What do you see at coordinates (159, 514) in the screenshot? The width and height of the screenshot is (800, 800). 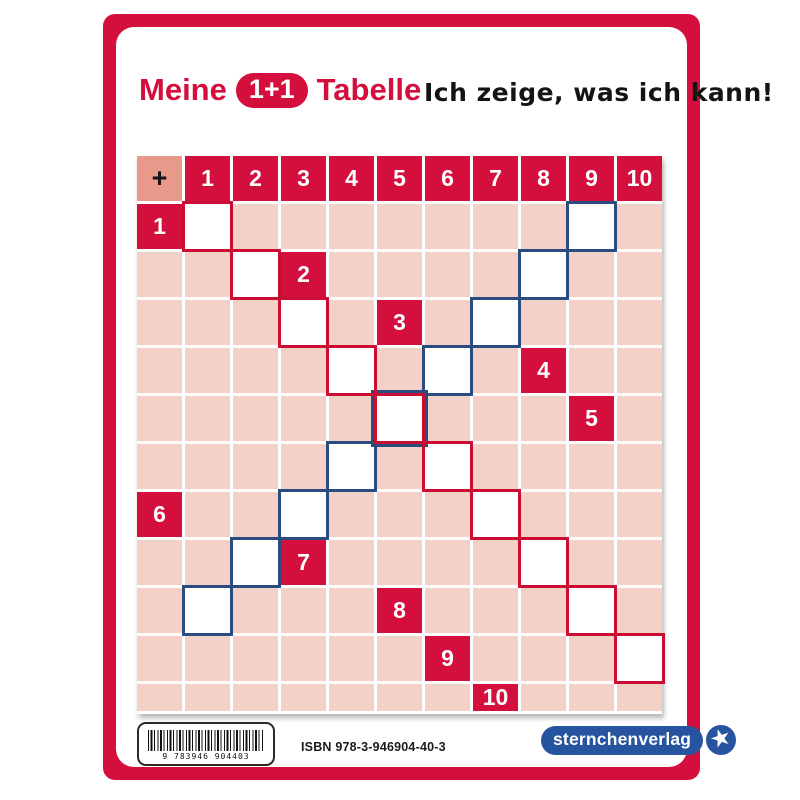 I see `row-header-6: 6` at bounding box center [159, 514].